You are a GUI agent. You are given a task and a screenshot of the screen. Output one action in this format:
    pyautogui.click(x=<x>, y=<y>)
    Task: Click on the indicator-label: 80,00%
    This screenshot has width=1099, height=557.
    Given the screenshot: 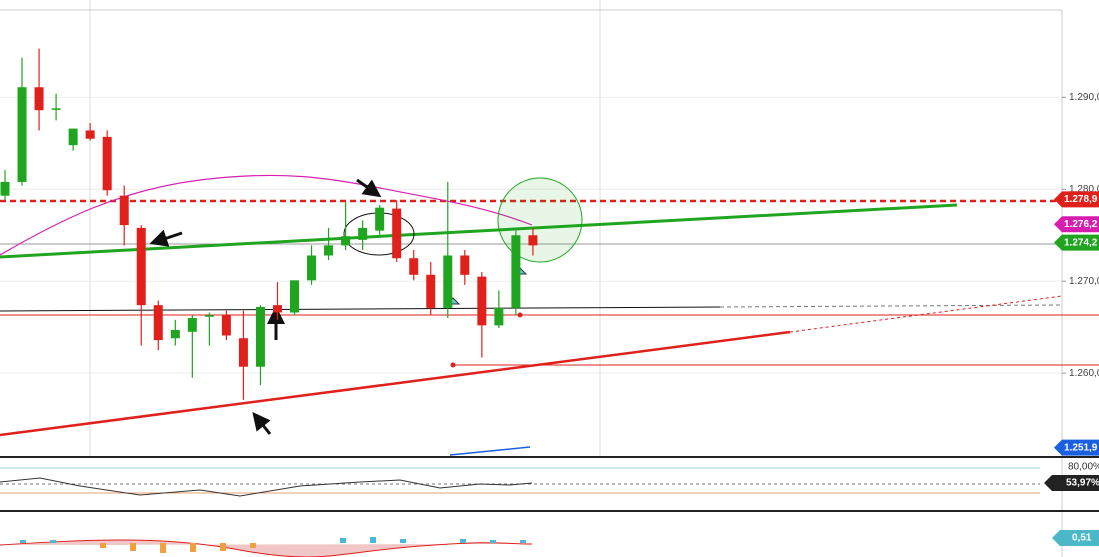 What is the action you would take?
    pyautogui.click(x=1083, y=467)
    